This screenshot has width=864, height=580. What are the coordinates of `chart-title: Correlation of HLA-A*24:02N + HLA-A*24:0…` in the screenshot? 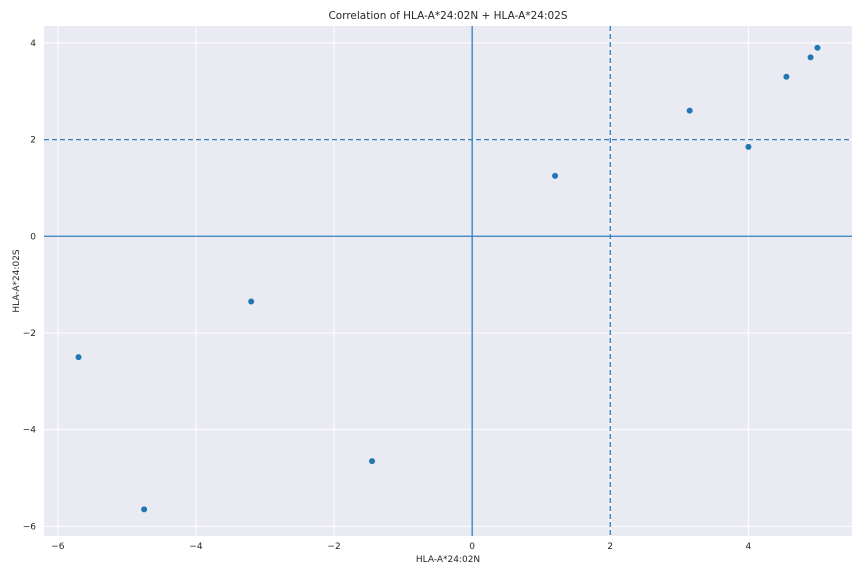 It's located at (447, 16).